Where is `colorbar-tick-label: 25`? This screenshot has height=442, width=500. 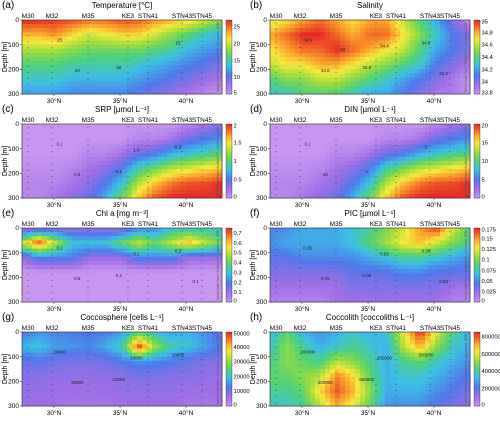
colorbar-tick-label: 25 is located at coordinates (237, 28).